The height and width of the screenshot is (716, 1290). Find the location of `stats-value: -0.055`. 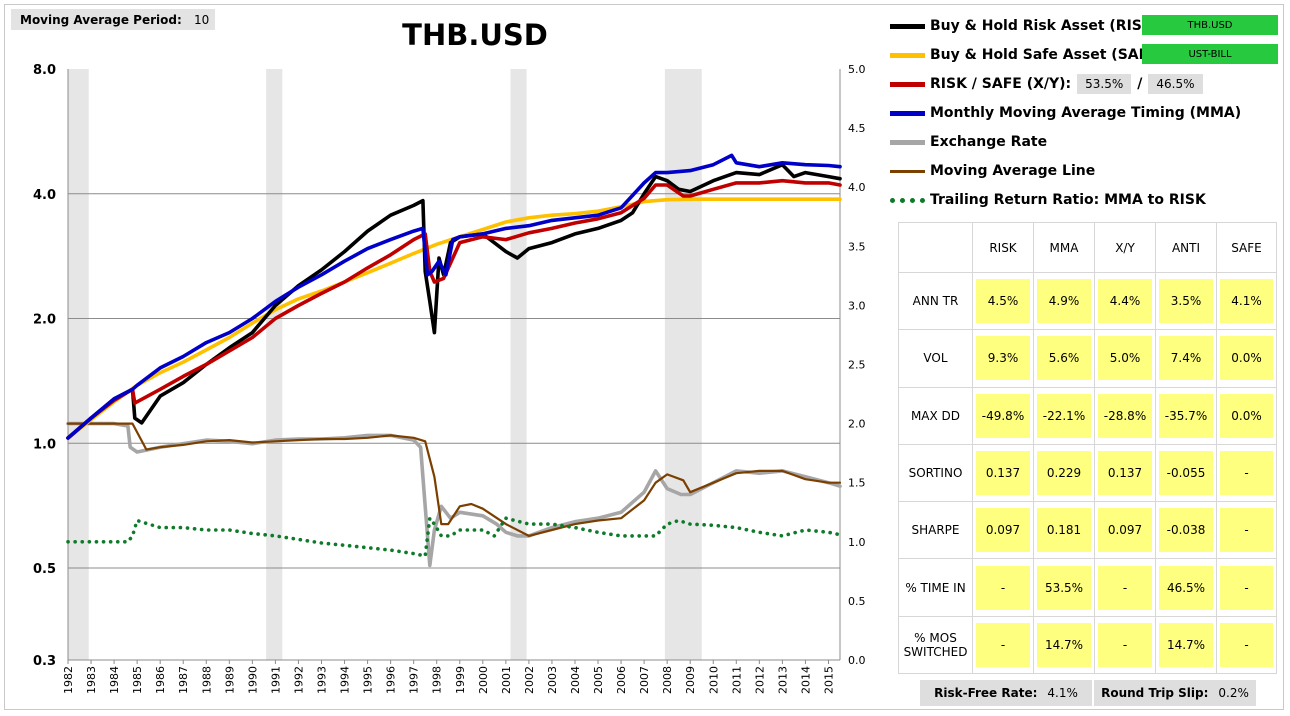

stats-value: -0.055 is located at coordinates (1186, 472).